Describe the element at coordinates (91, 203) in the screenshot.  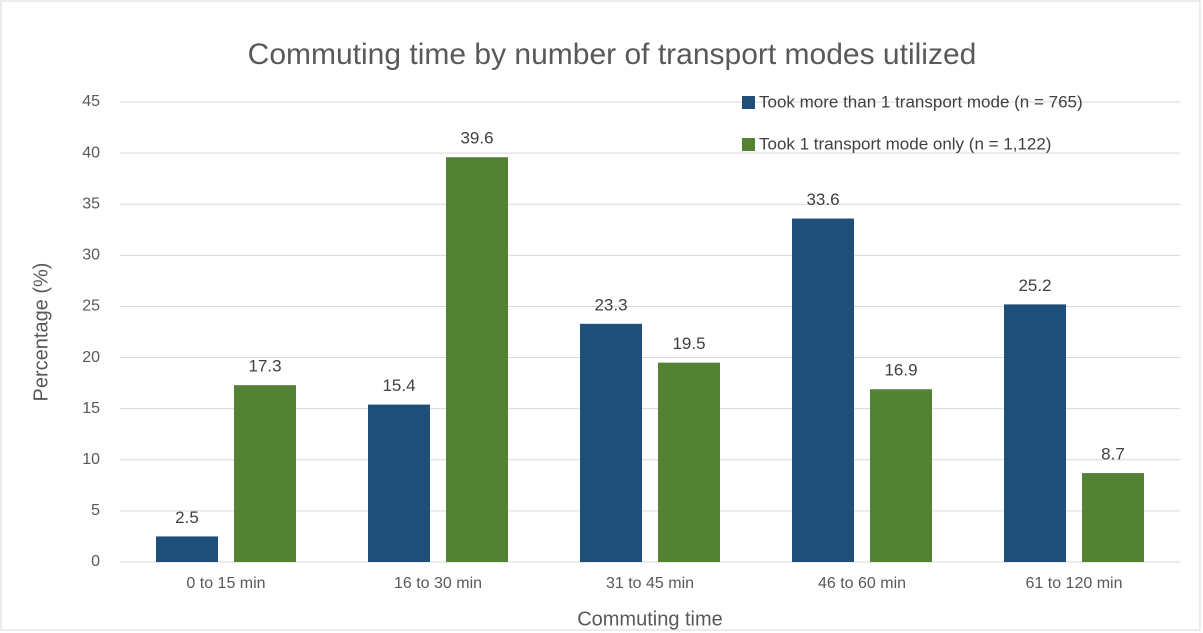
I see `y-tick-label: 35` at that location.